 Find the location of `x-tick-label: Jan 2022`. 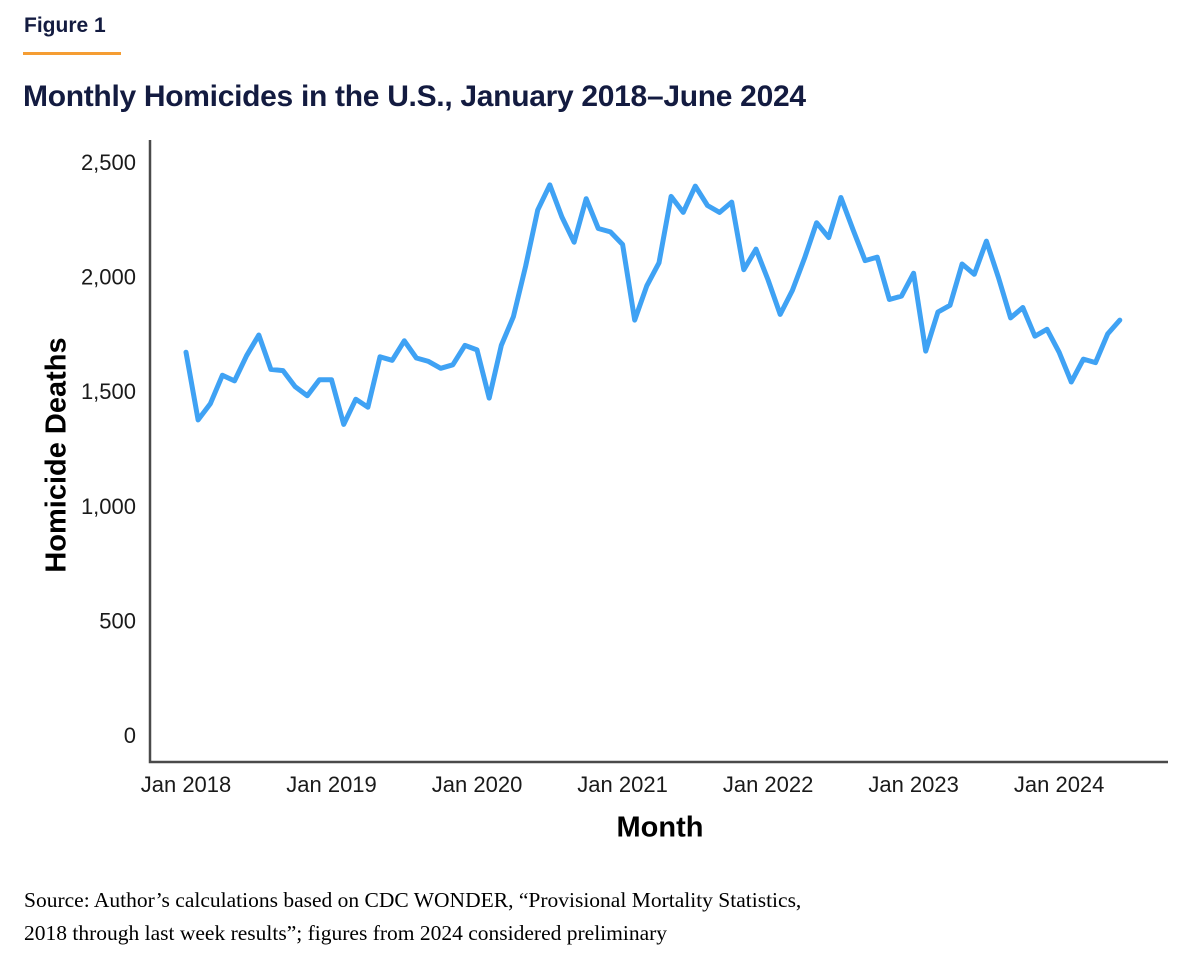

x-tick-label: Jan 2022 is located at coordinates (768, 784).